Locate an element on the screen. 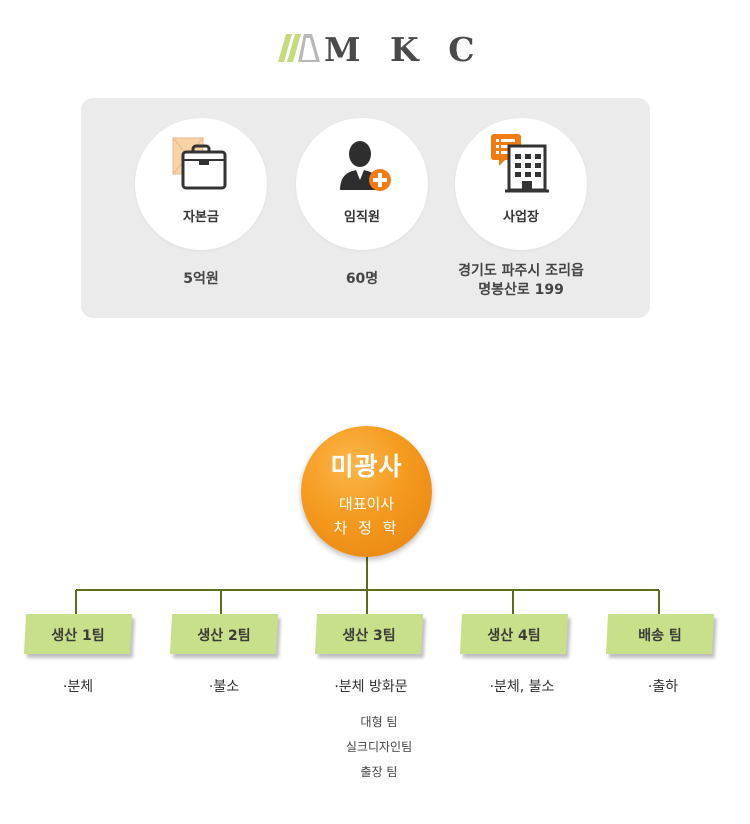 Image resolution: width=750 pixels, height=824 pixels. subteam-item: 실크디자인팀 is located at coordinates (379, 747).